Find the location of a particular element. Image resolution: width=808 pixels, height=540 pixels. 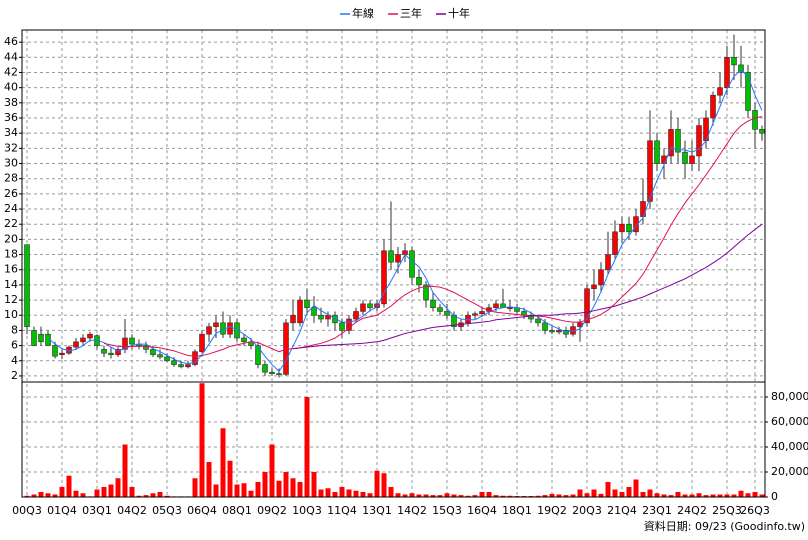

y-tick-label: 28 is located at coordinates (11, 178).